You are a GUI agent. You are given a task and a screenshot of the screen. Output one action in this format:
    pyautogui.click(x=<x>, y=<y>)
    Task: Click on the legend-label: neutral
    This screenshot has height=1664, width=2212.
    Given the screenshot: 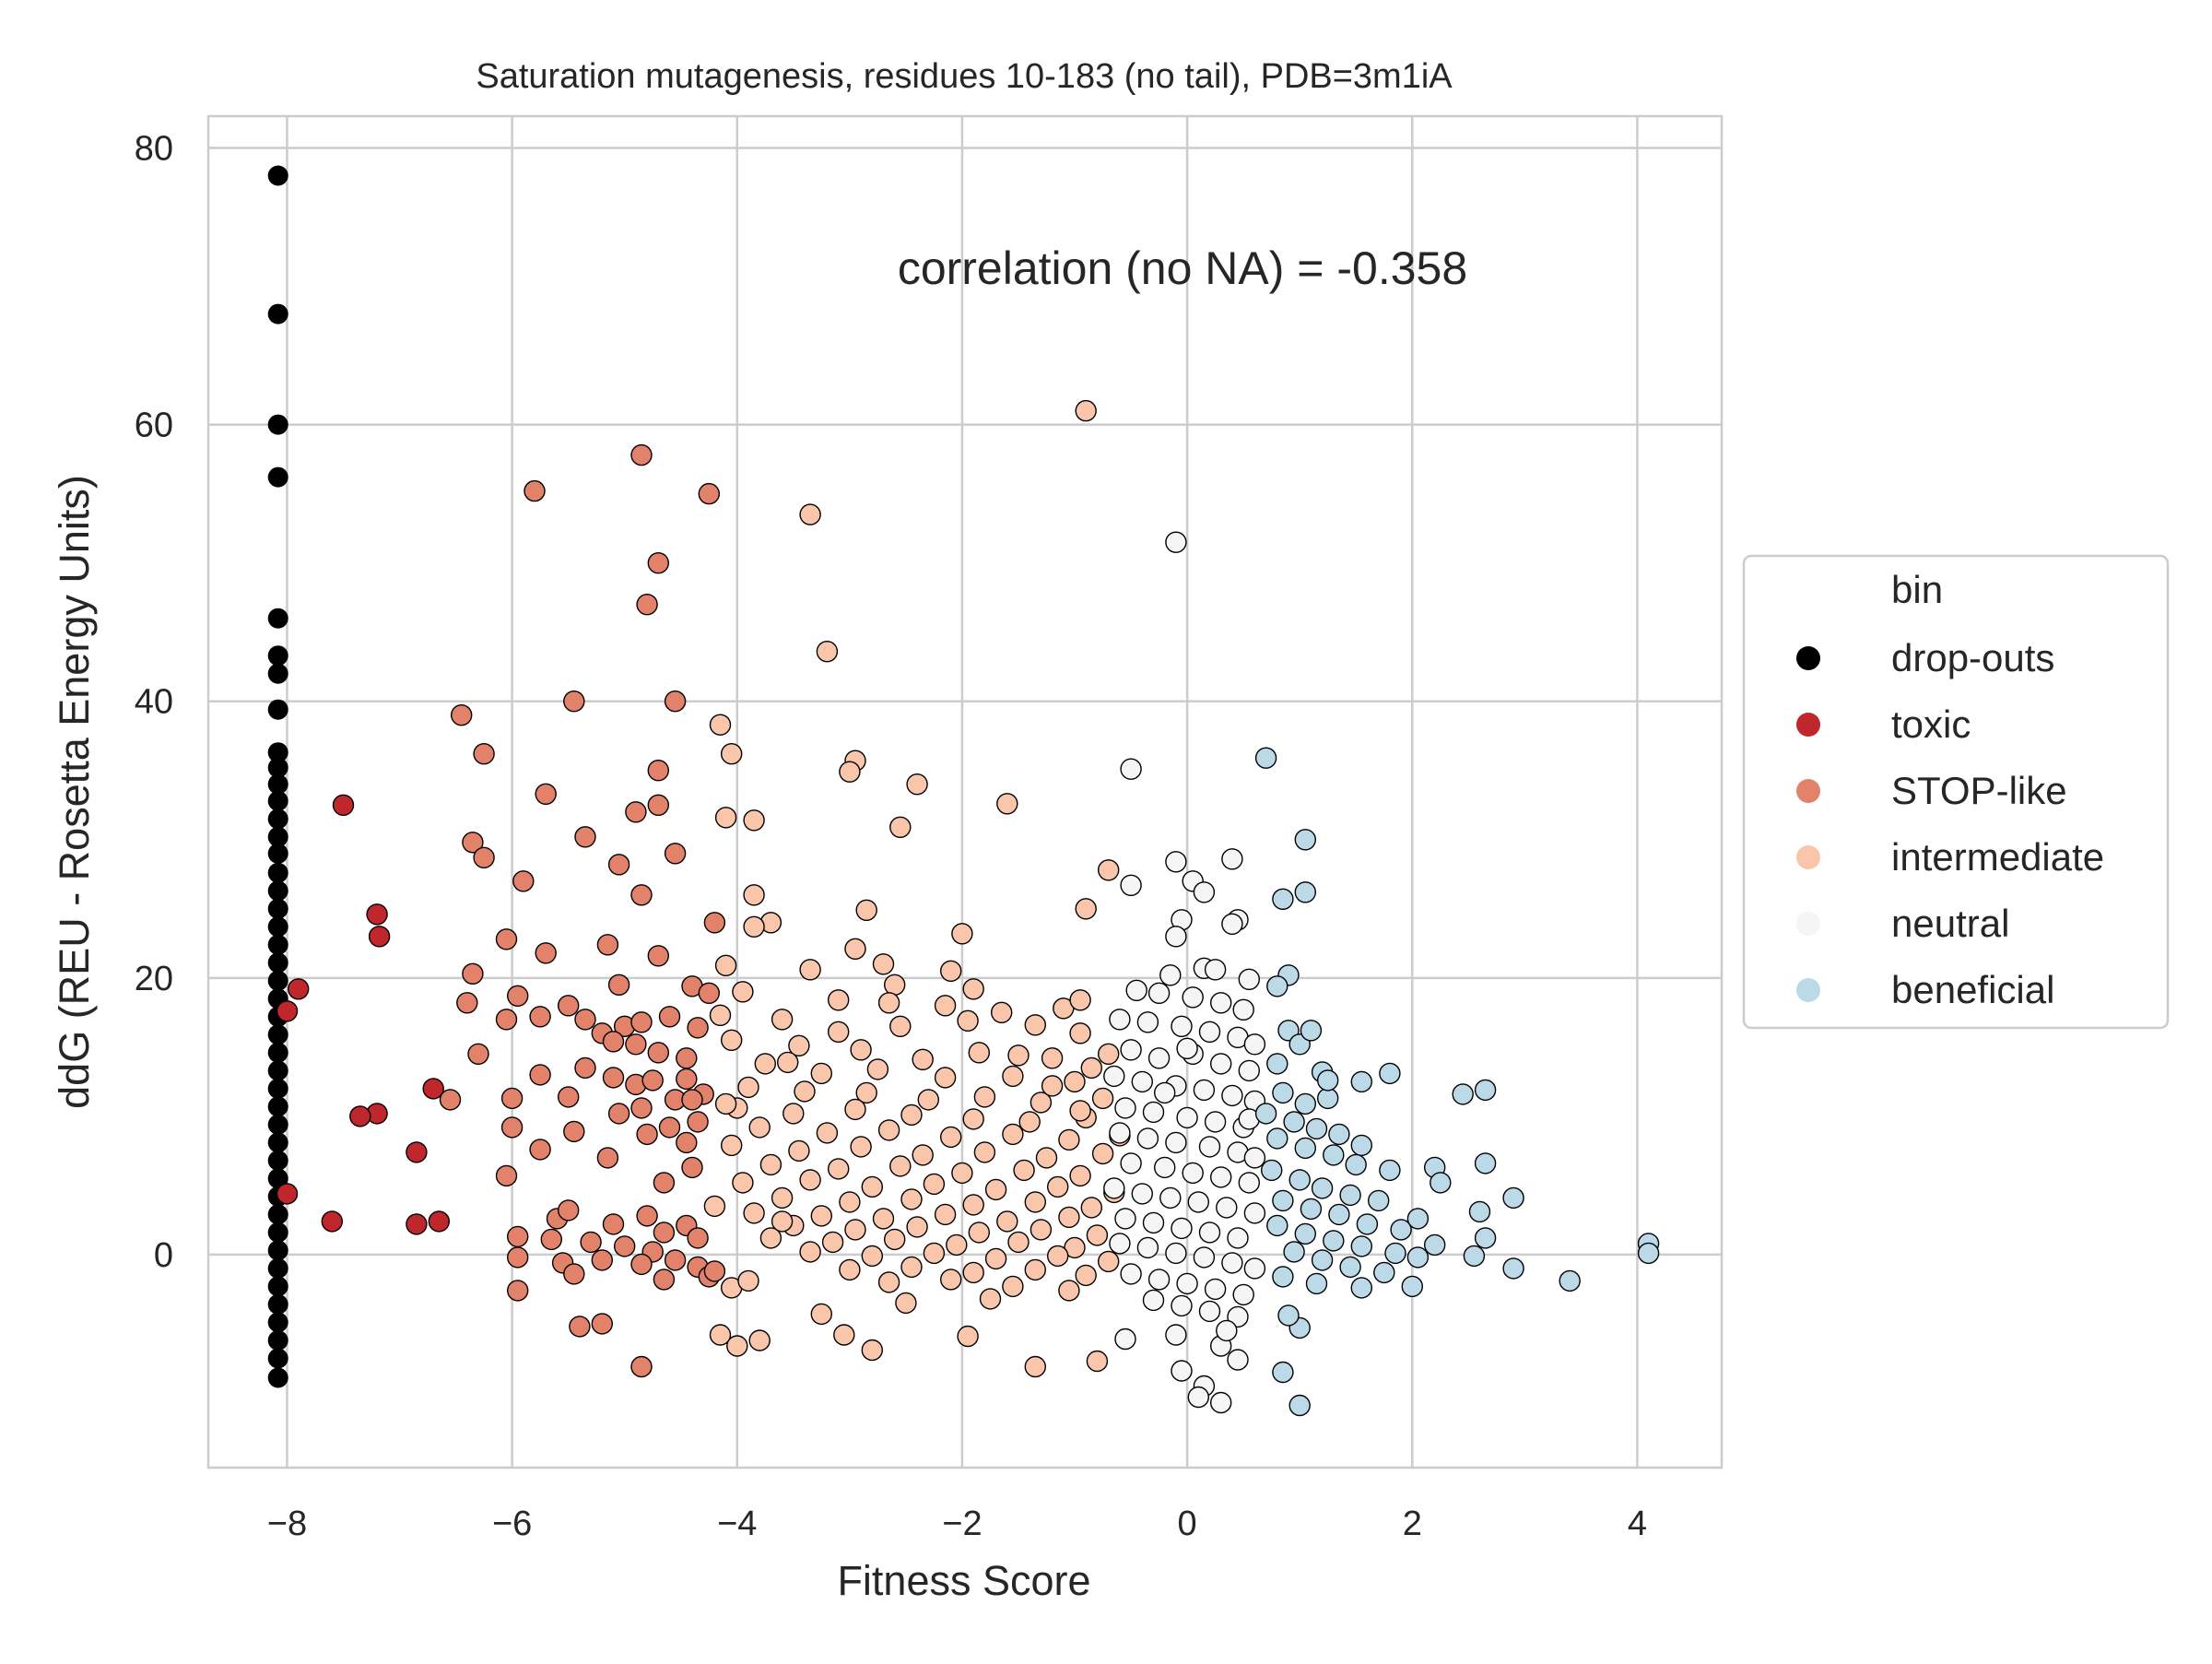 What is the action you would take?
    pyautogui.click(x=1950, y=923)
    